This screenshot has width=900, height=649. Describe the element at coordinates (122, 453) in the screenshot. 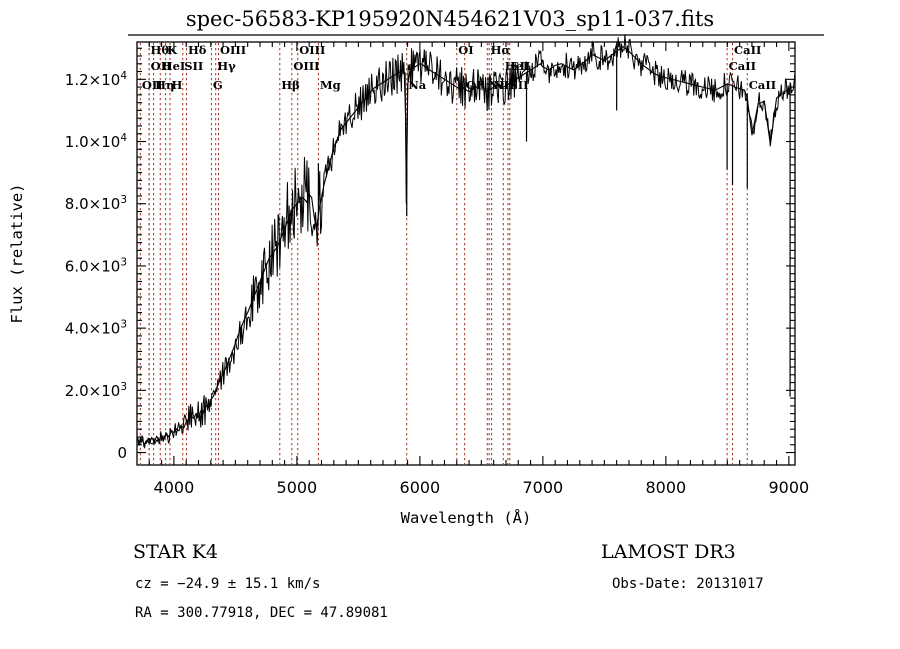

I see `y-axis-tick-label: 0` at that location.